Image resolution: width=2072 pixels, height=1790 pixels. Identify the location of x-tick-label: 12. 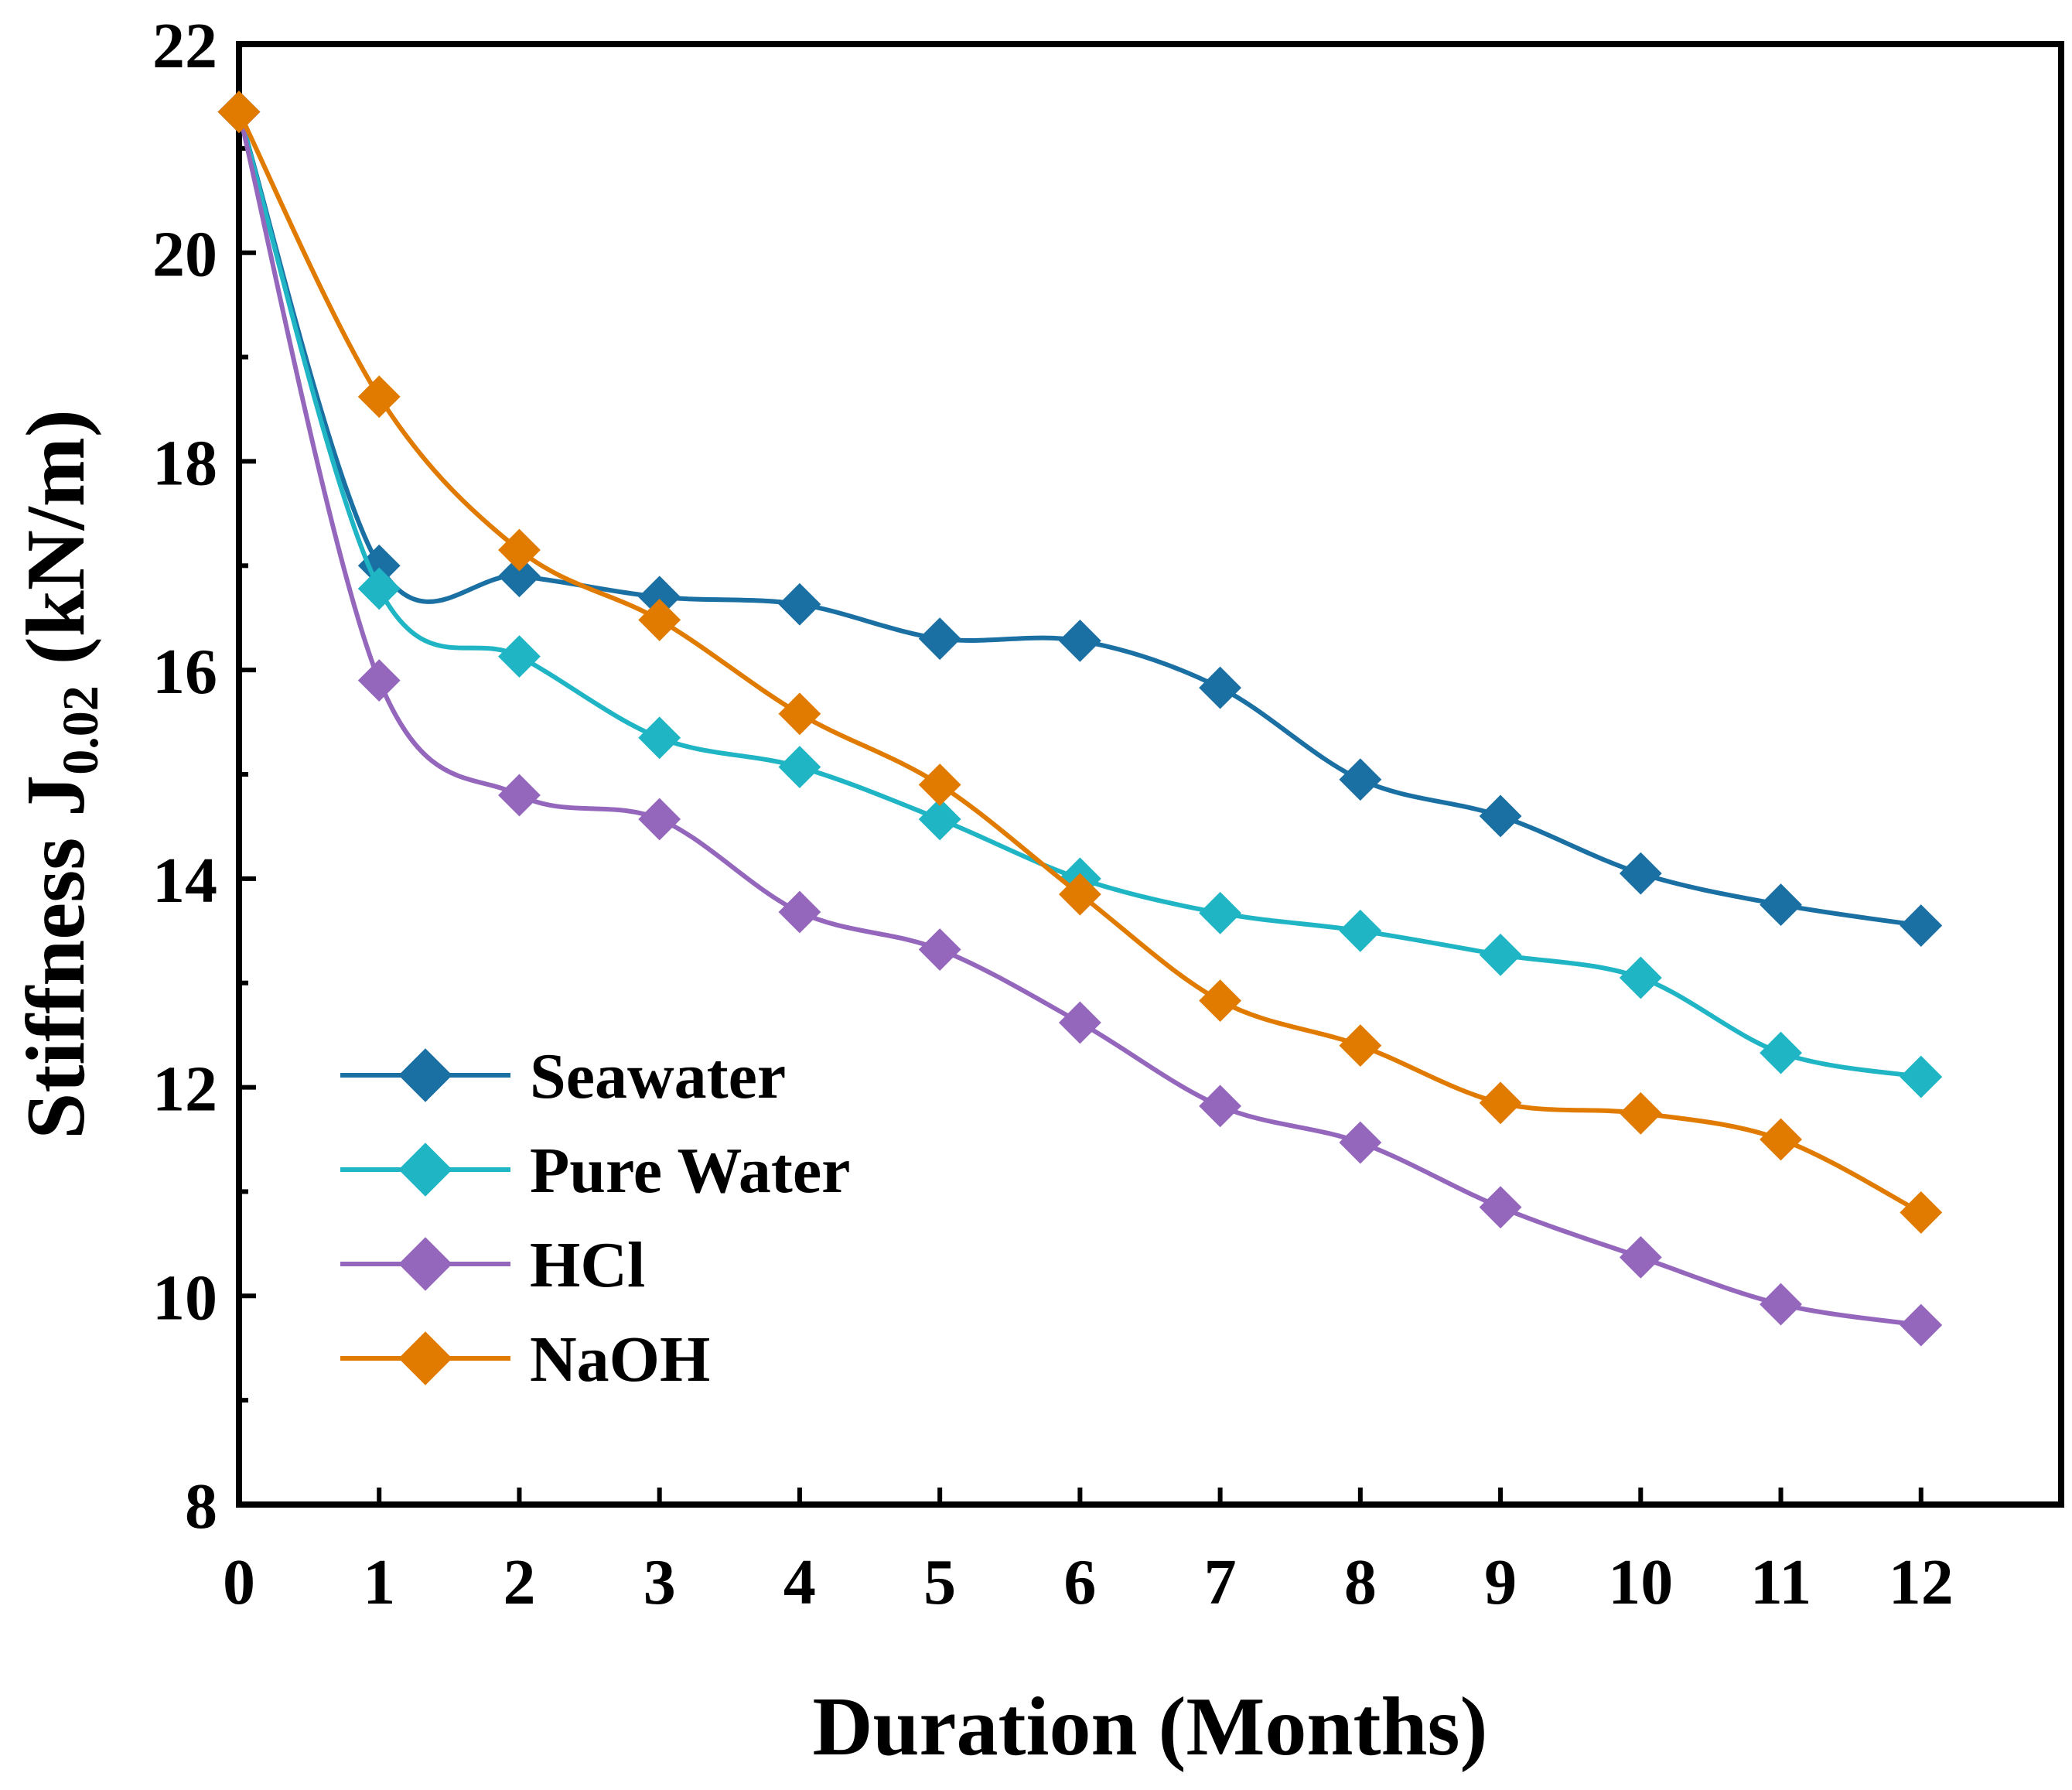
(1921, 1582).